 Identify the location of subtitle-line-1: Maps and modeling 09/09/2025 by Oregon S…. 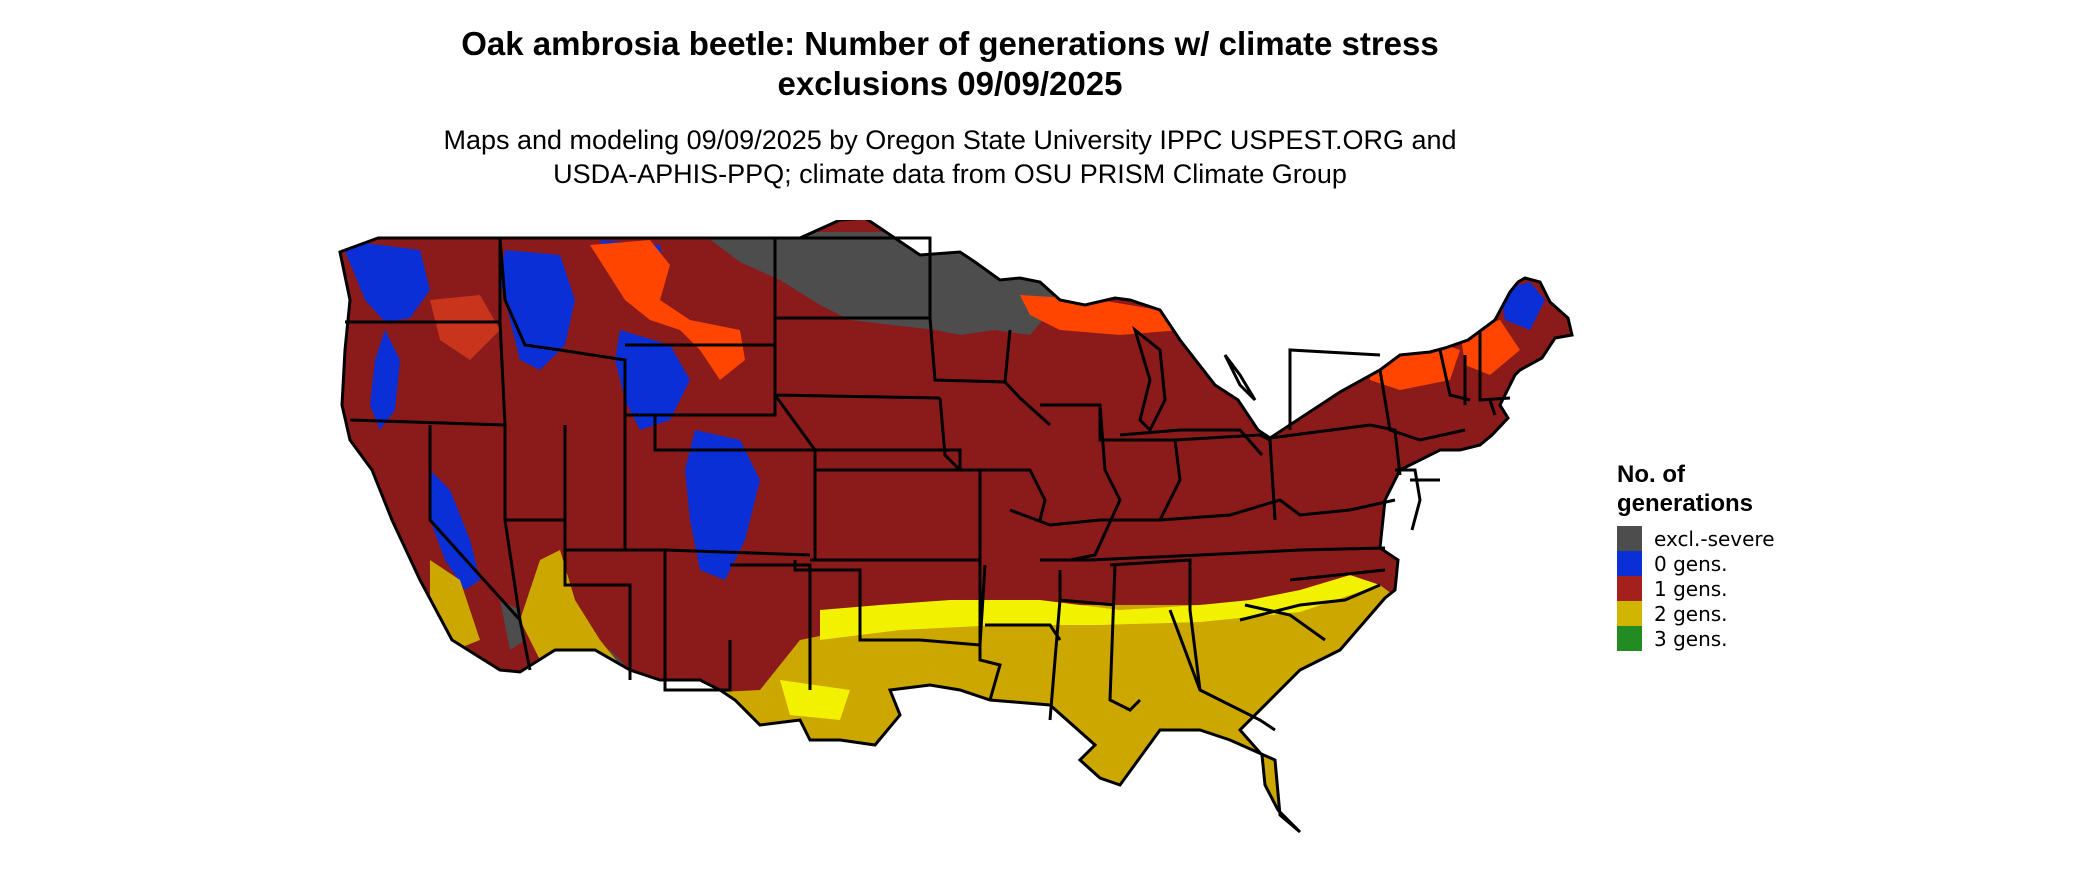
(950, 140).